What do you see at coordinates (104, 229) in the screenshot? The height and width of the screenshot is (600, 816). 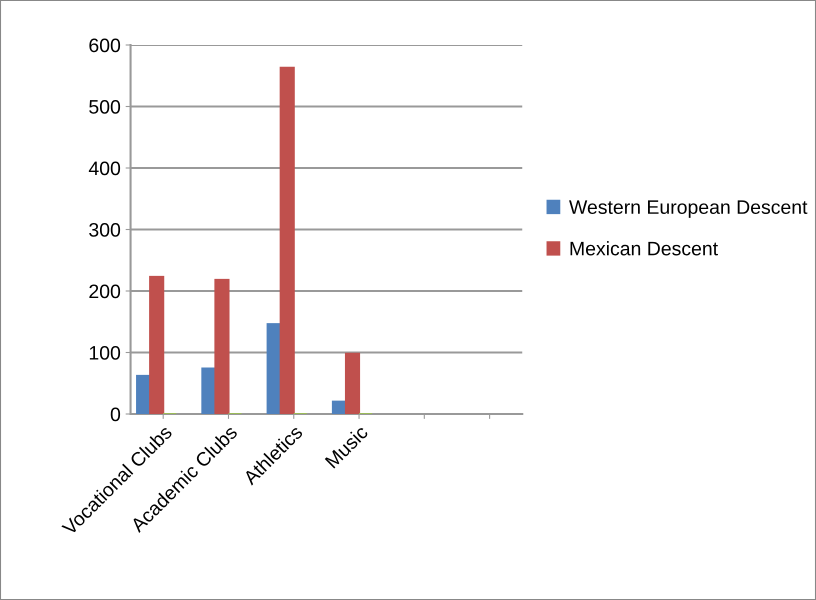 I see `y-tick-label: 300` at bounding box center [104, 229].